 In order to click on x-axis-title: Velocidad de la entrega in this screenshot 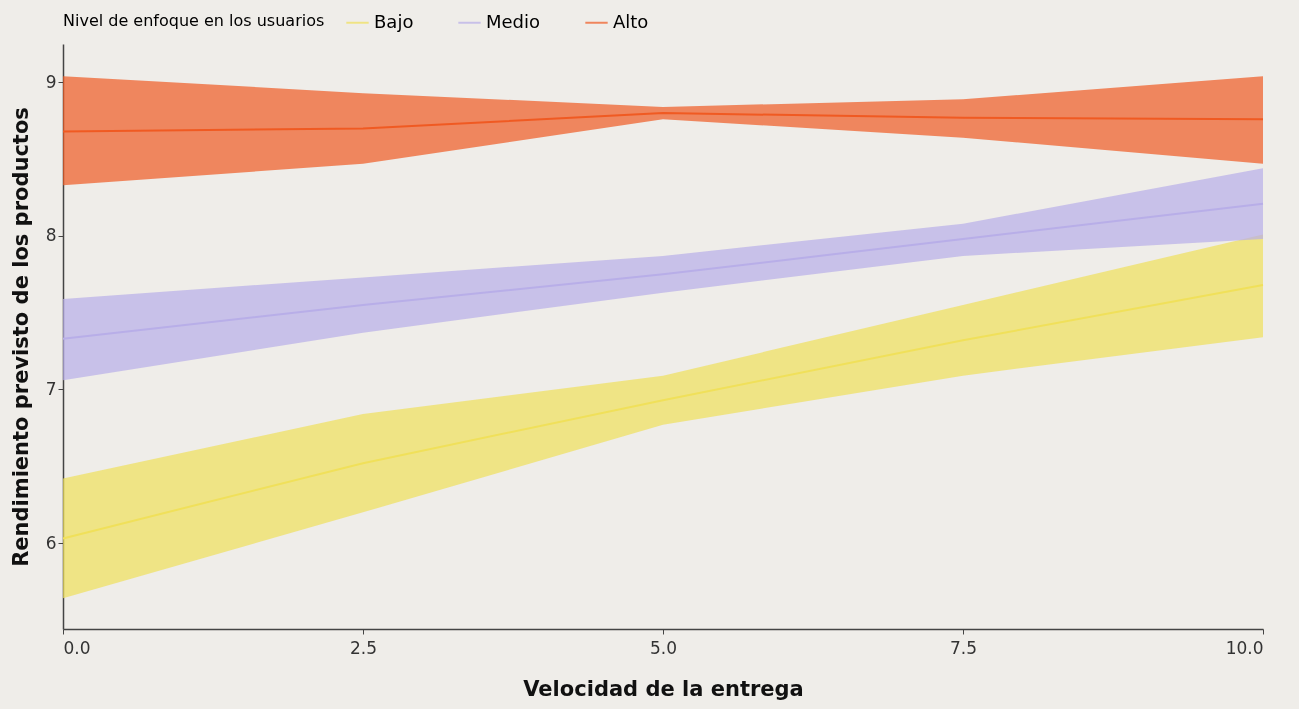, I will do `click(663, 688)`.